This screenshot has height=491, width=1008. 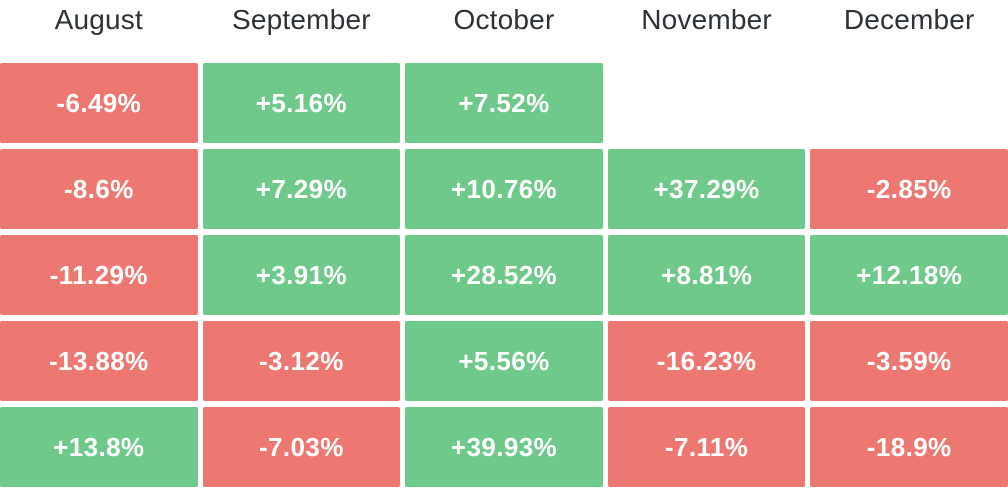 I want to click on column-header-october: October, so click(x=504, y=19).